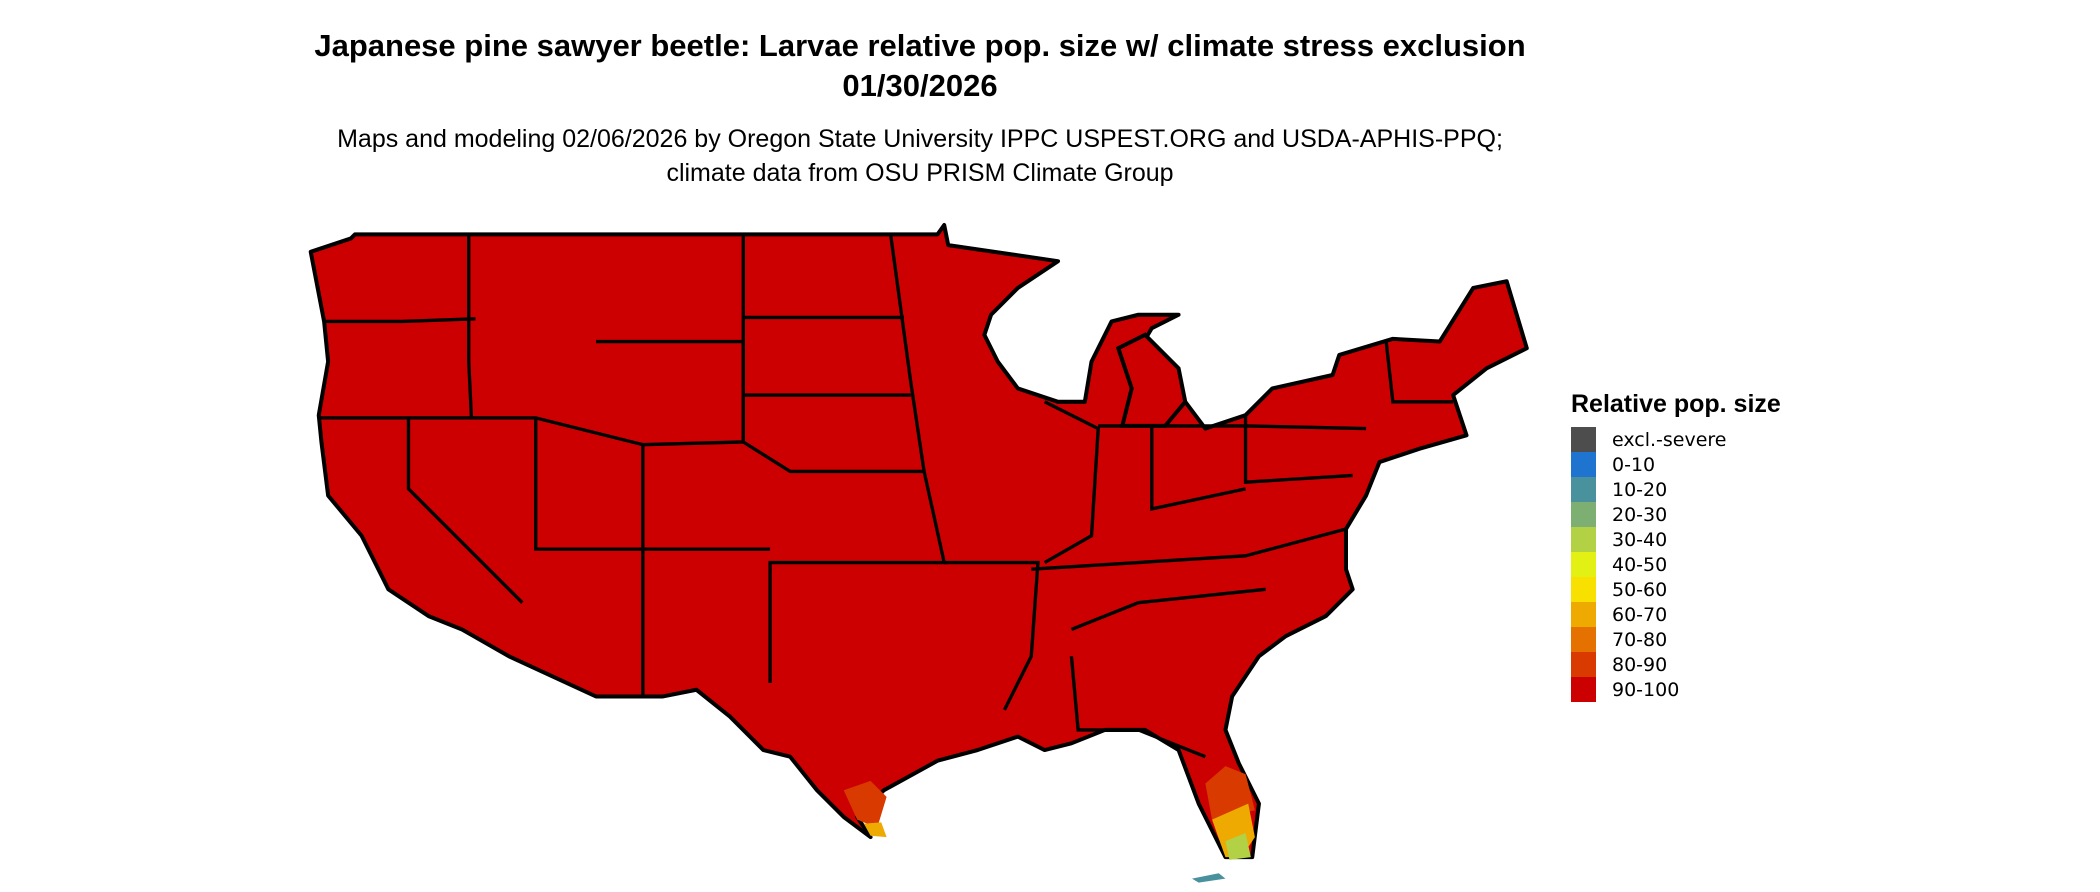 This screenshot has width=2100, height=892. What do you see at coordinates (1676, 589) in the screenshot?
I see `legend-item: 50-60` at bounding box center [1676, 589].